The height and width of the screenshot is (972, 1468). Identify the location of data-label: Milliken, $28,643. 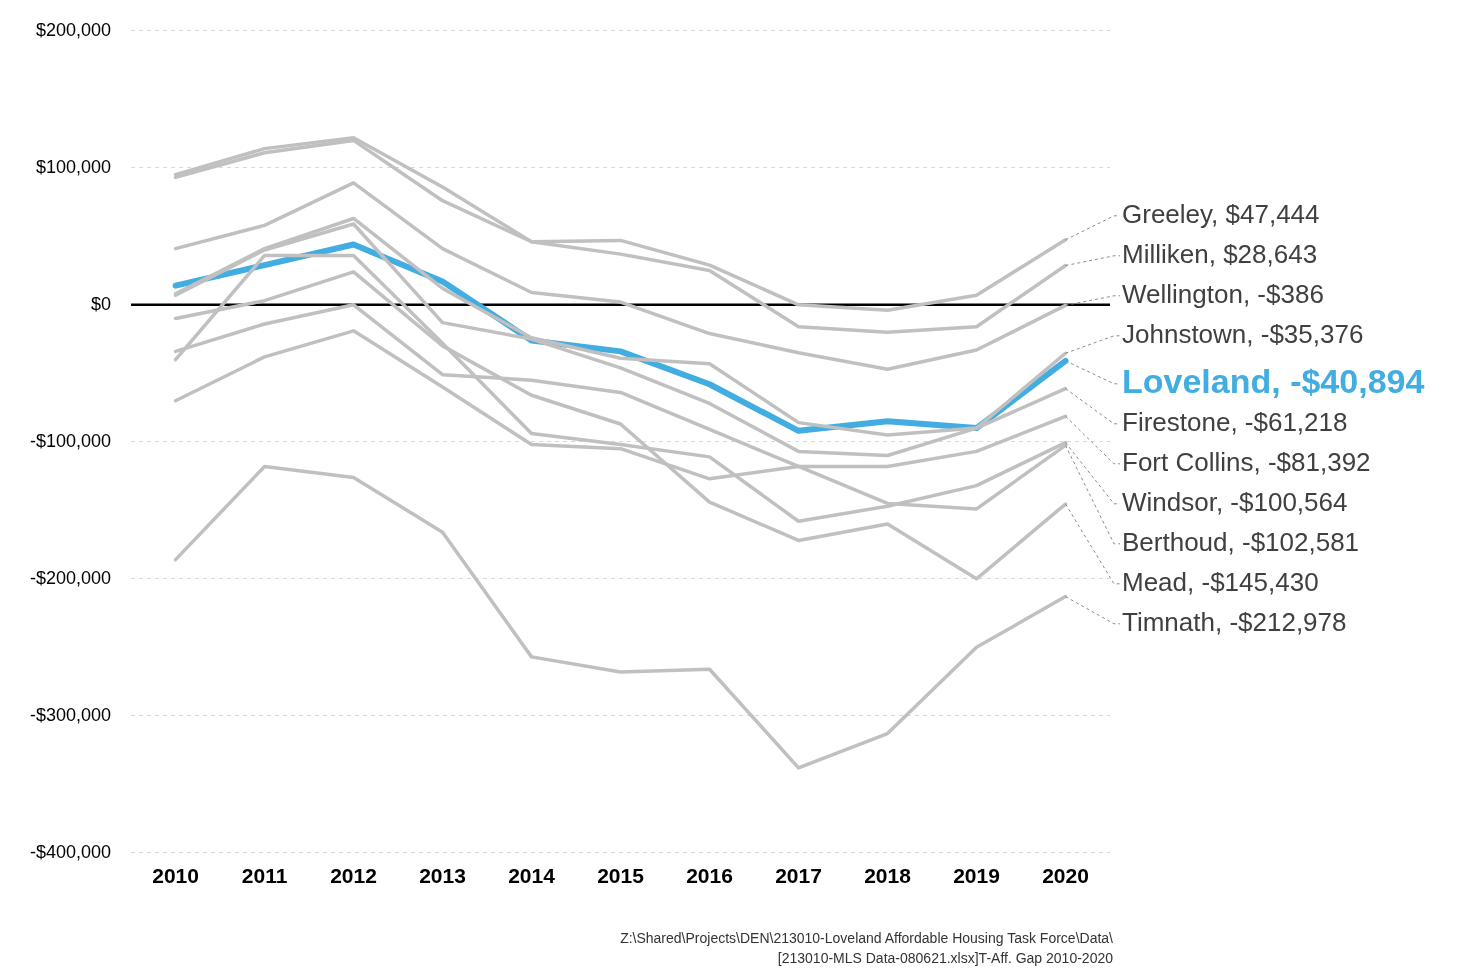
(1220, 253).